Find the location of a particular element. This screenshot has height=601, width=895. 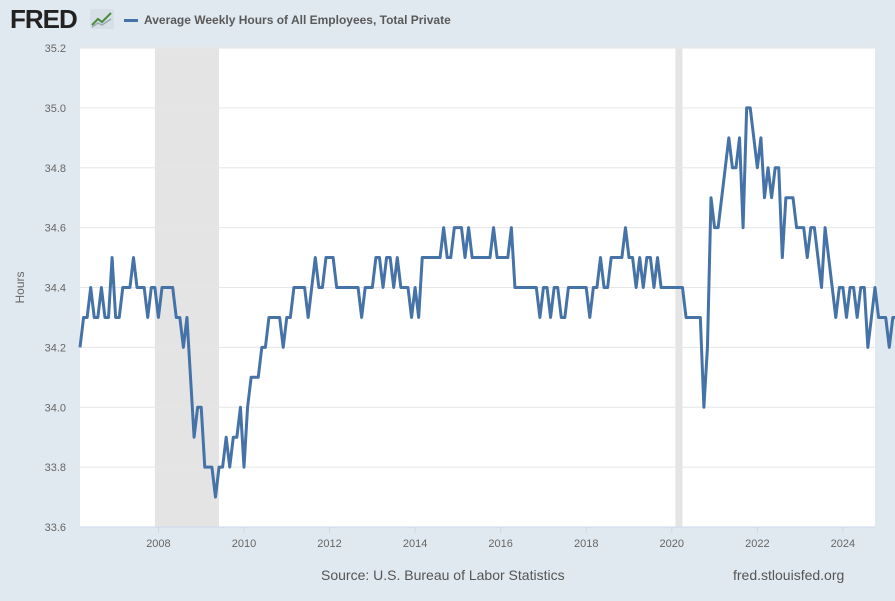

x-tick-label: 2024 is located at coordinates (843, 544).